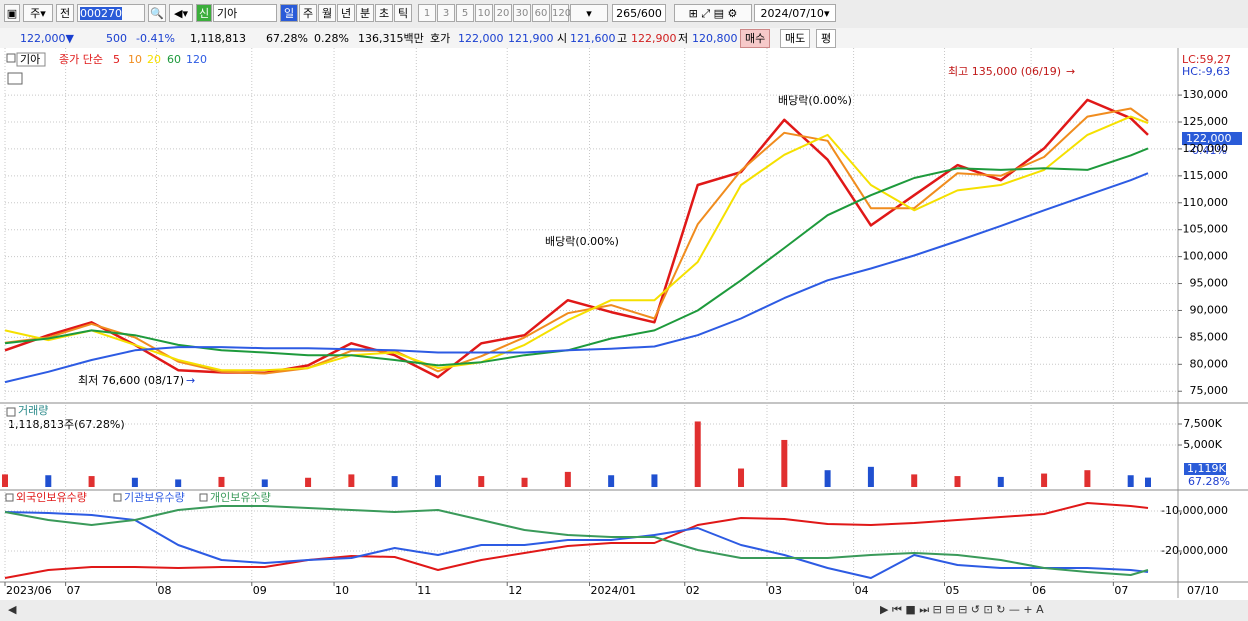 The width and height of the screenshot is (1248, 621). Describe the element at coordinates (65, 13) in the screenshot. I see `prev-button: 전` at that location.